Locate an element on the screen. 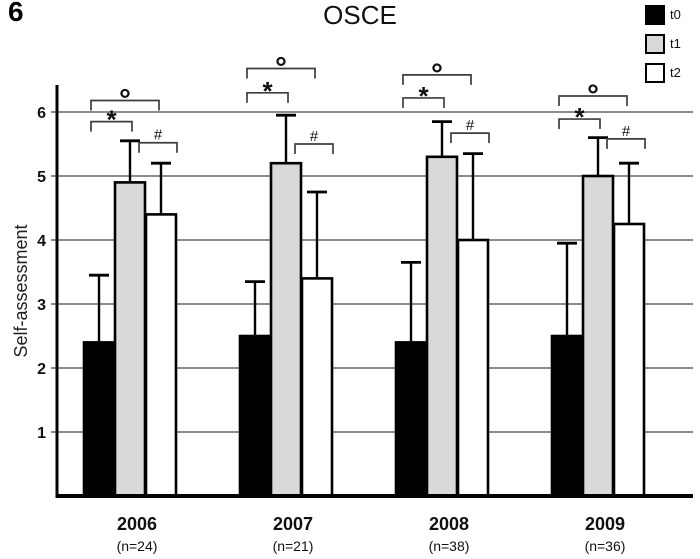 Image resolution: width=700 pixels, height=559 pixels. significance-symbol-2006-ring: ° is located at coordinates (125, 99).